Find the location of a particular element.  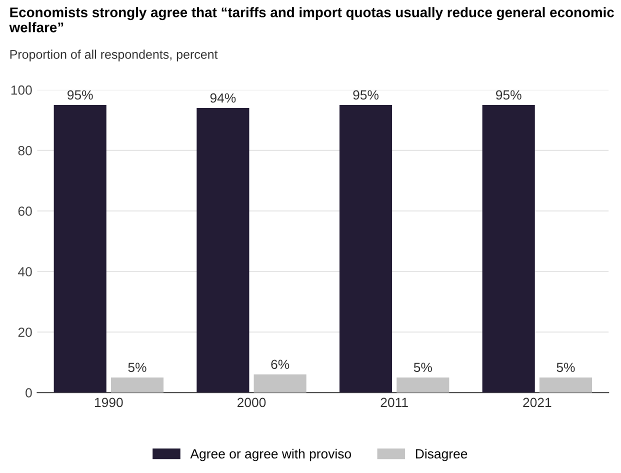

chart-subtitle: Proportion of all respondents, percent is located at coordinates (114, 56).